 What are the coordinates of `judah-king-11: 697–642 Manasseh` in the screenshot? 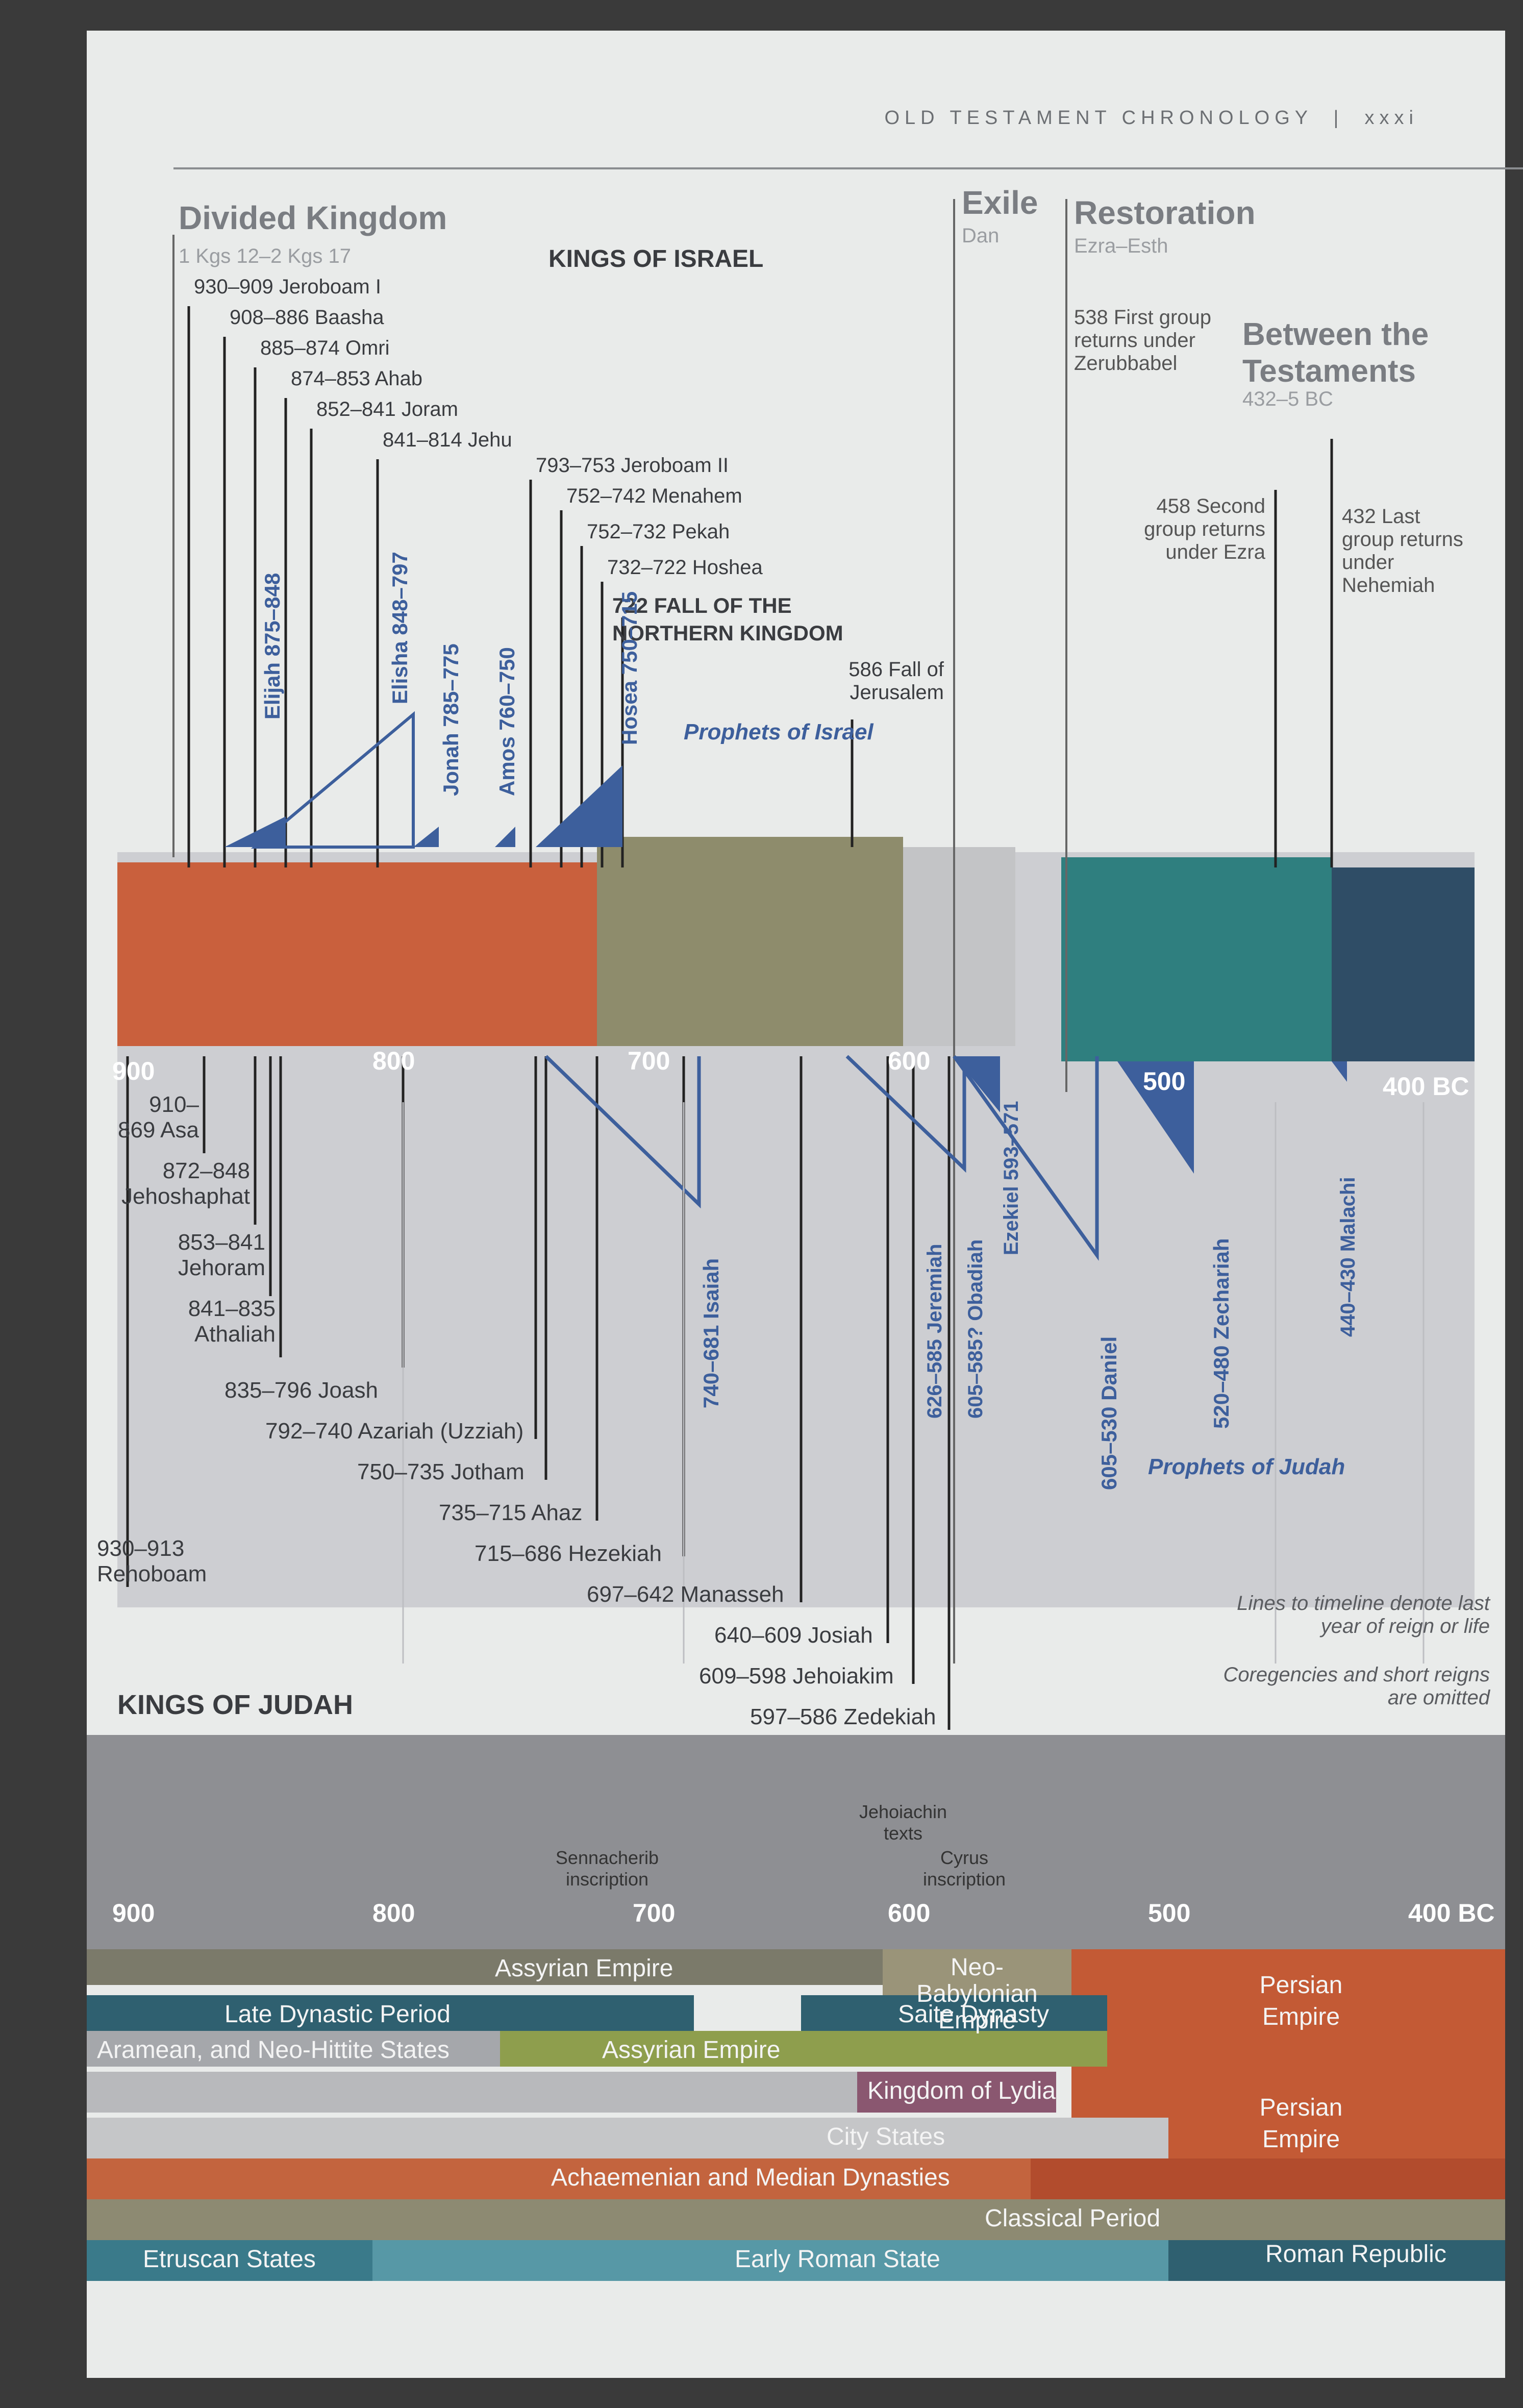 It's located at (686, 1594).